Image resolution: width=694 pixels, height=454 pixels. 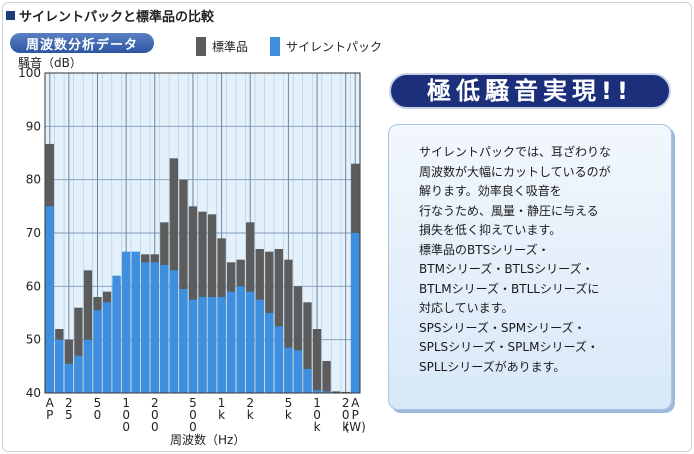 What do you see at coordinates (201, 46) in the screenshot?
I see `legend-swatch-standard` at bounding box center [201, 46].